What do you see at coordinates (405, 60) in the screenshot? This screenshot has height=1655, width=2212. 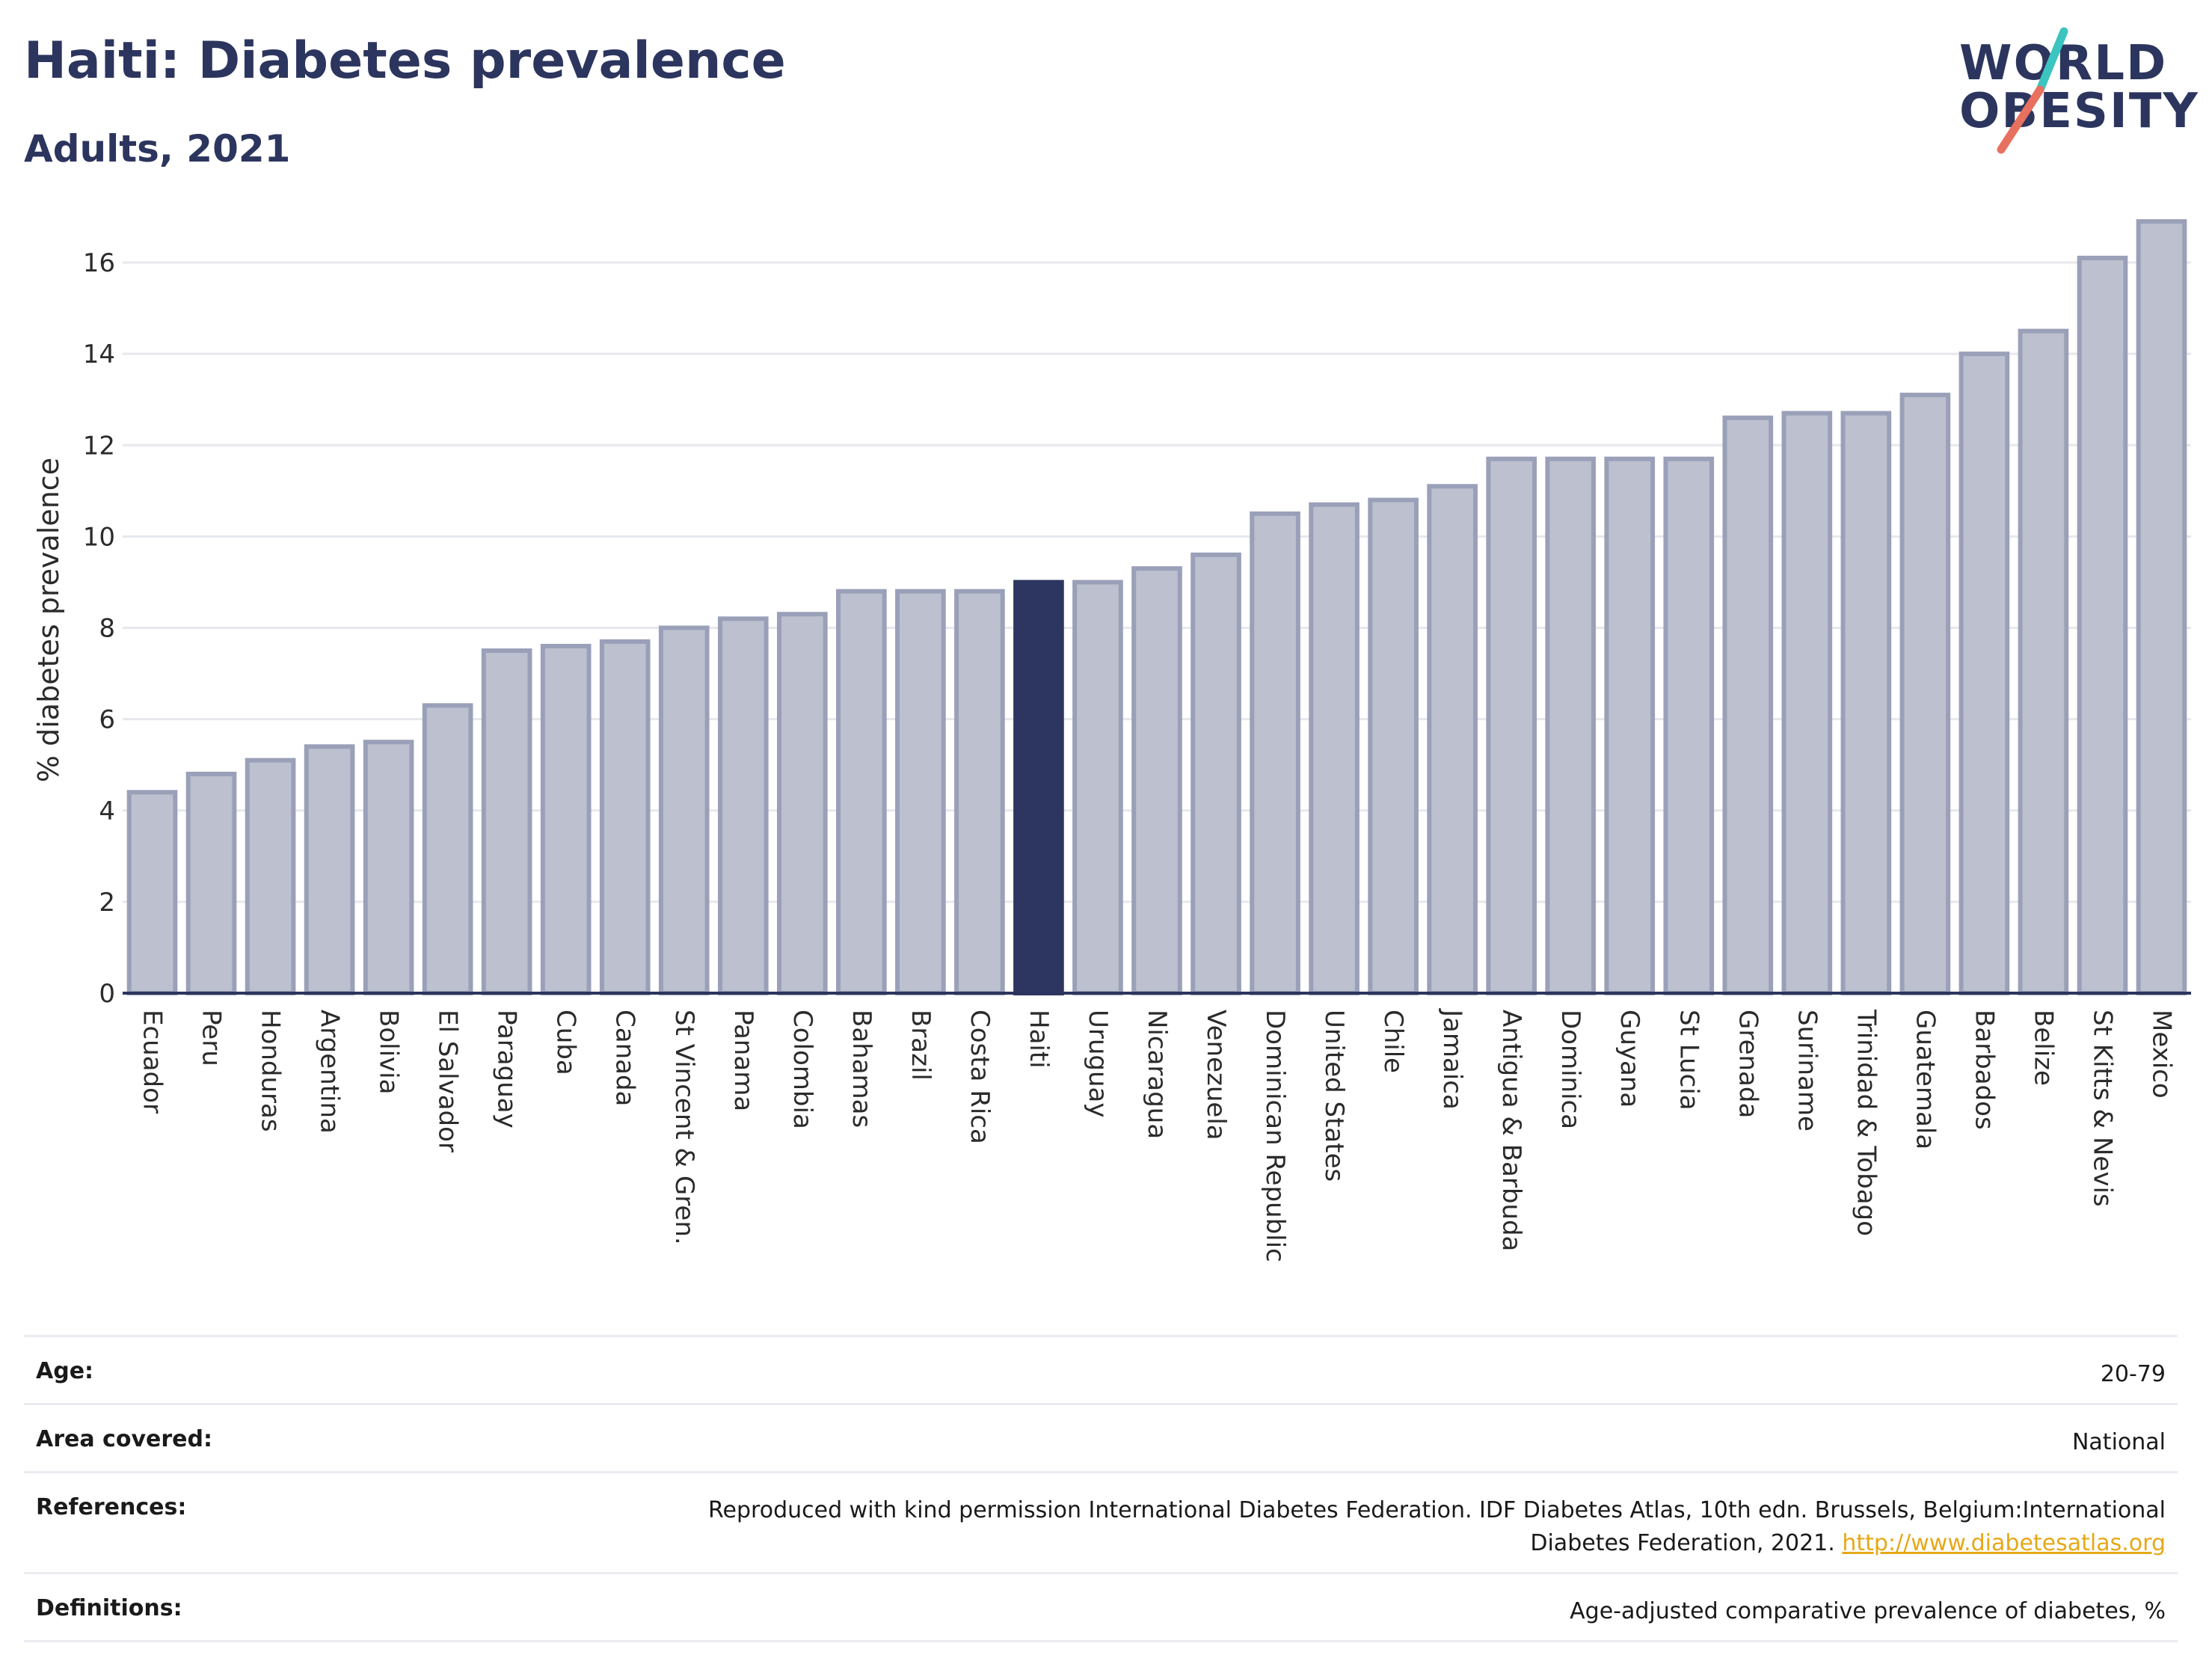 I see `page-title: Haiti: Diabetes prevalence` at bounding box center [405, 60].